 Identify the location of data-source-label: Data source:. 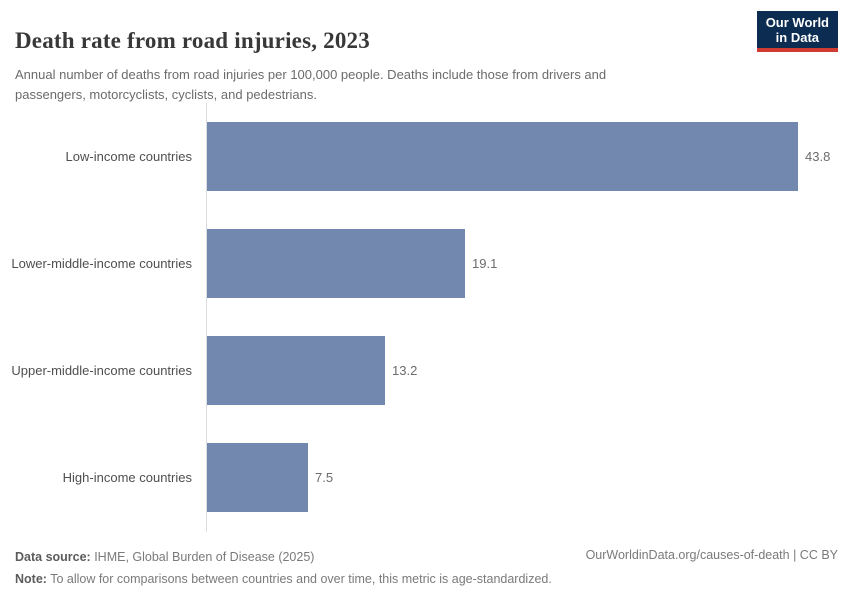
(53, 557).